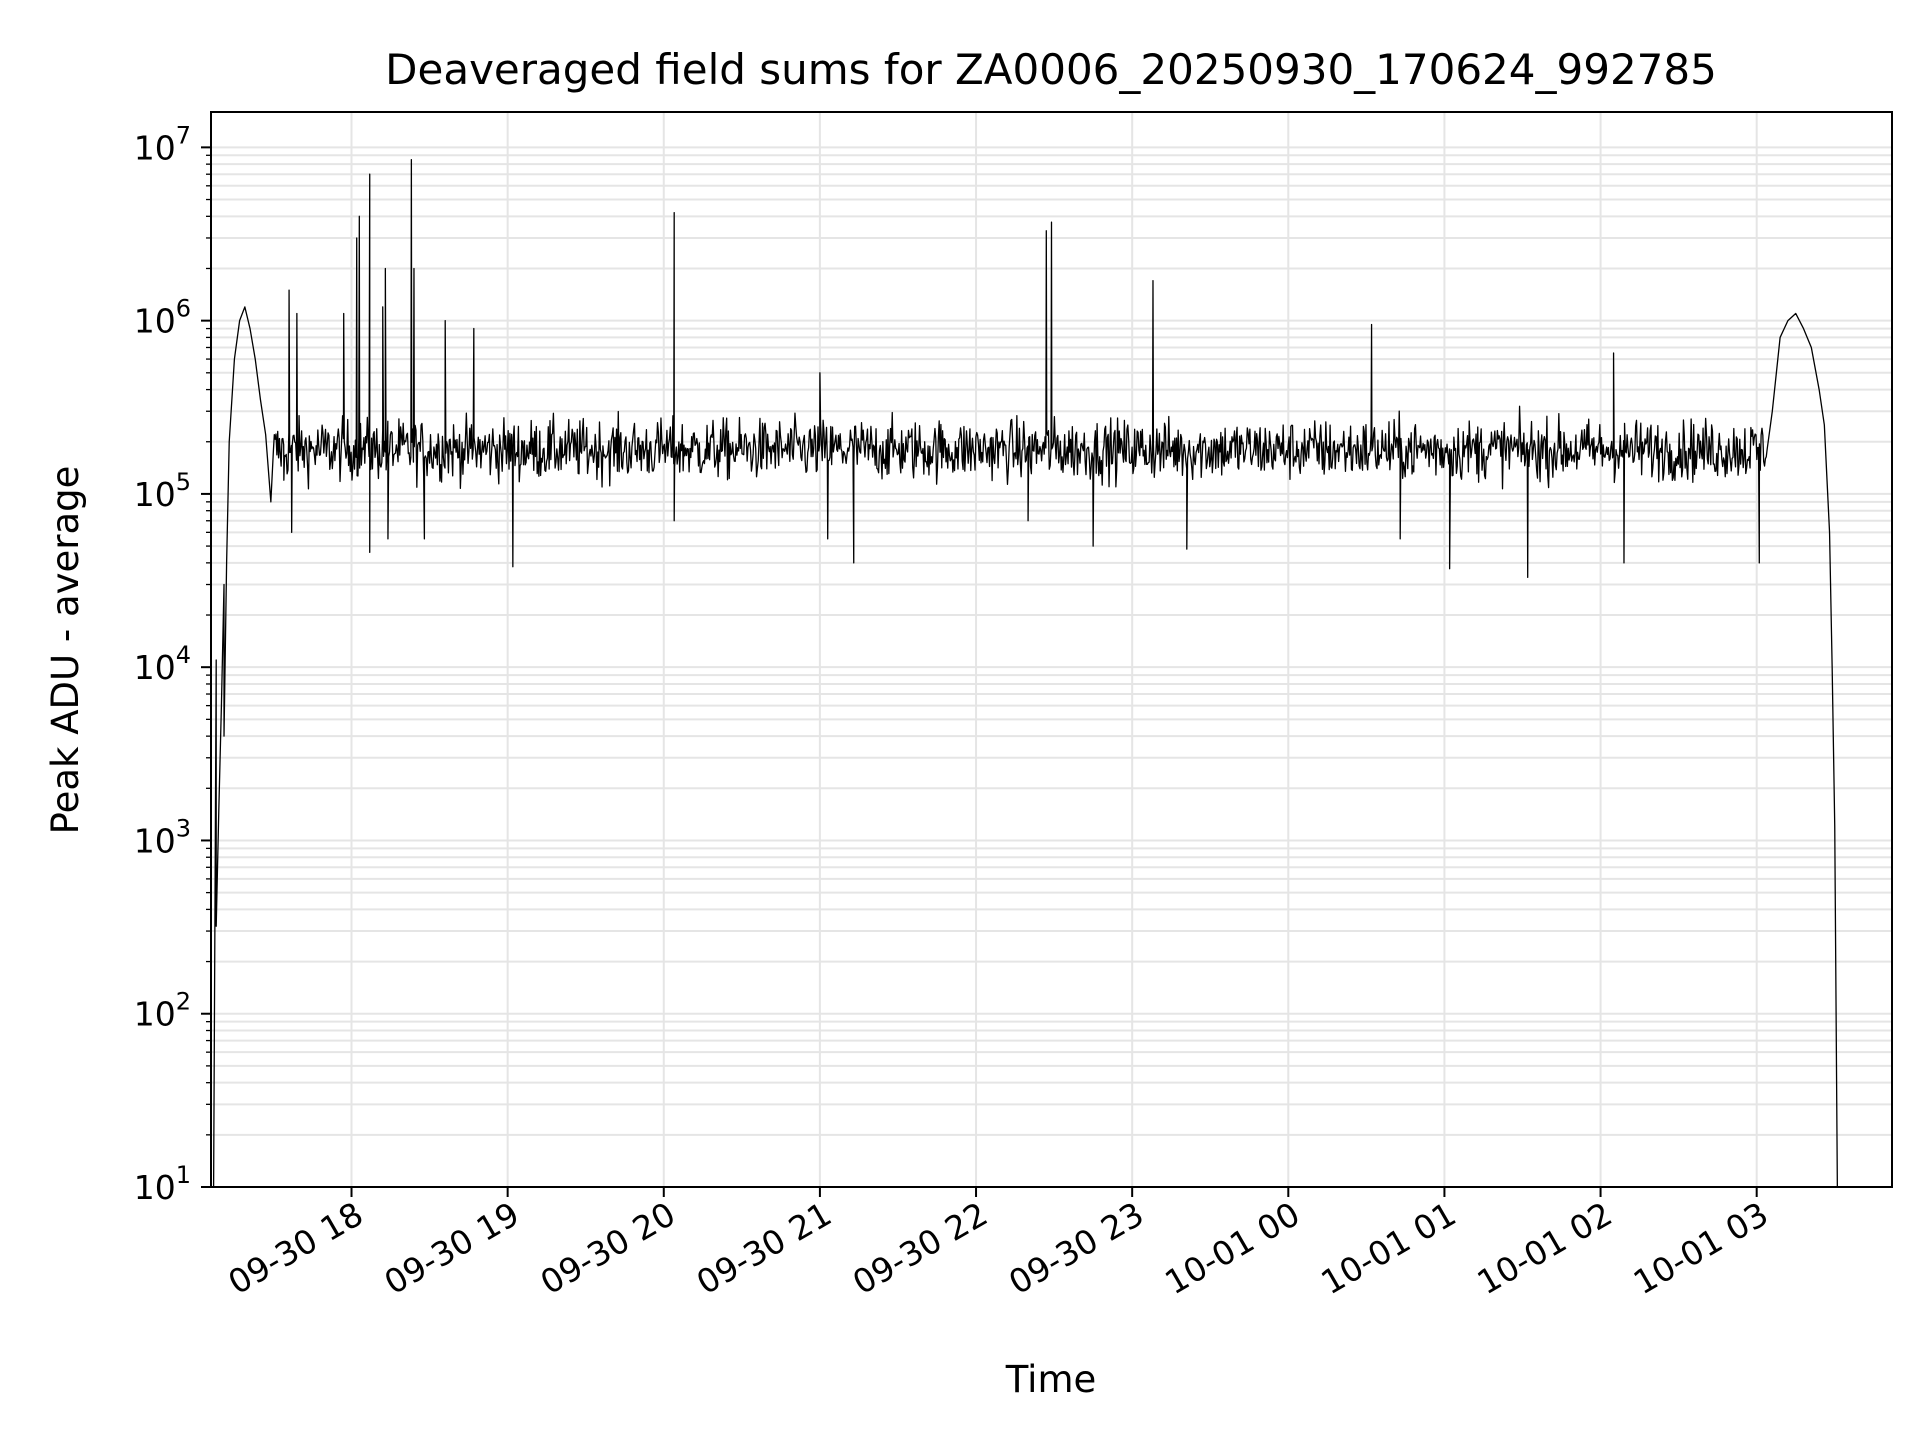 Image resolution: width=1920 pixels, height=1440 pixels. Describe the element at coordinates (162, 491) in the screenshot. I see `y-tick-label: 10⁵` at that location.